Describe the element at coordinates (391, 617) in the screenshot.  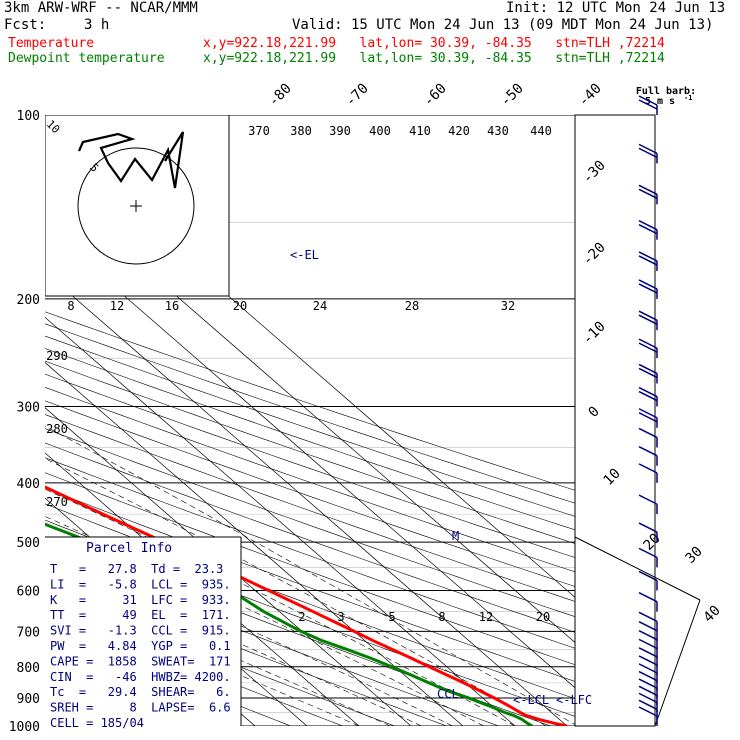
I see `mixing-ratio-label: 5` at that location.